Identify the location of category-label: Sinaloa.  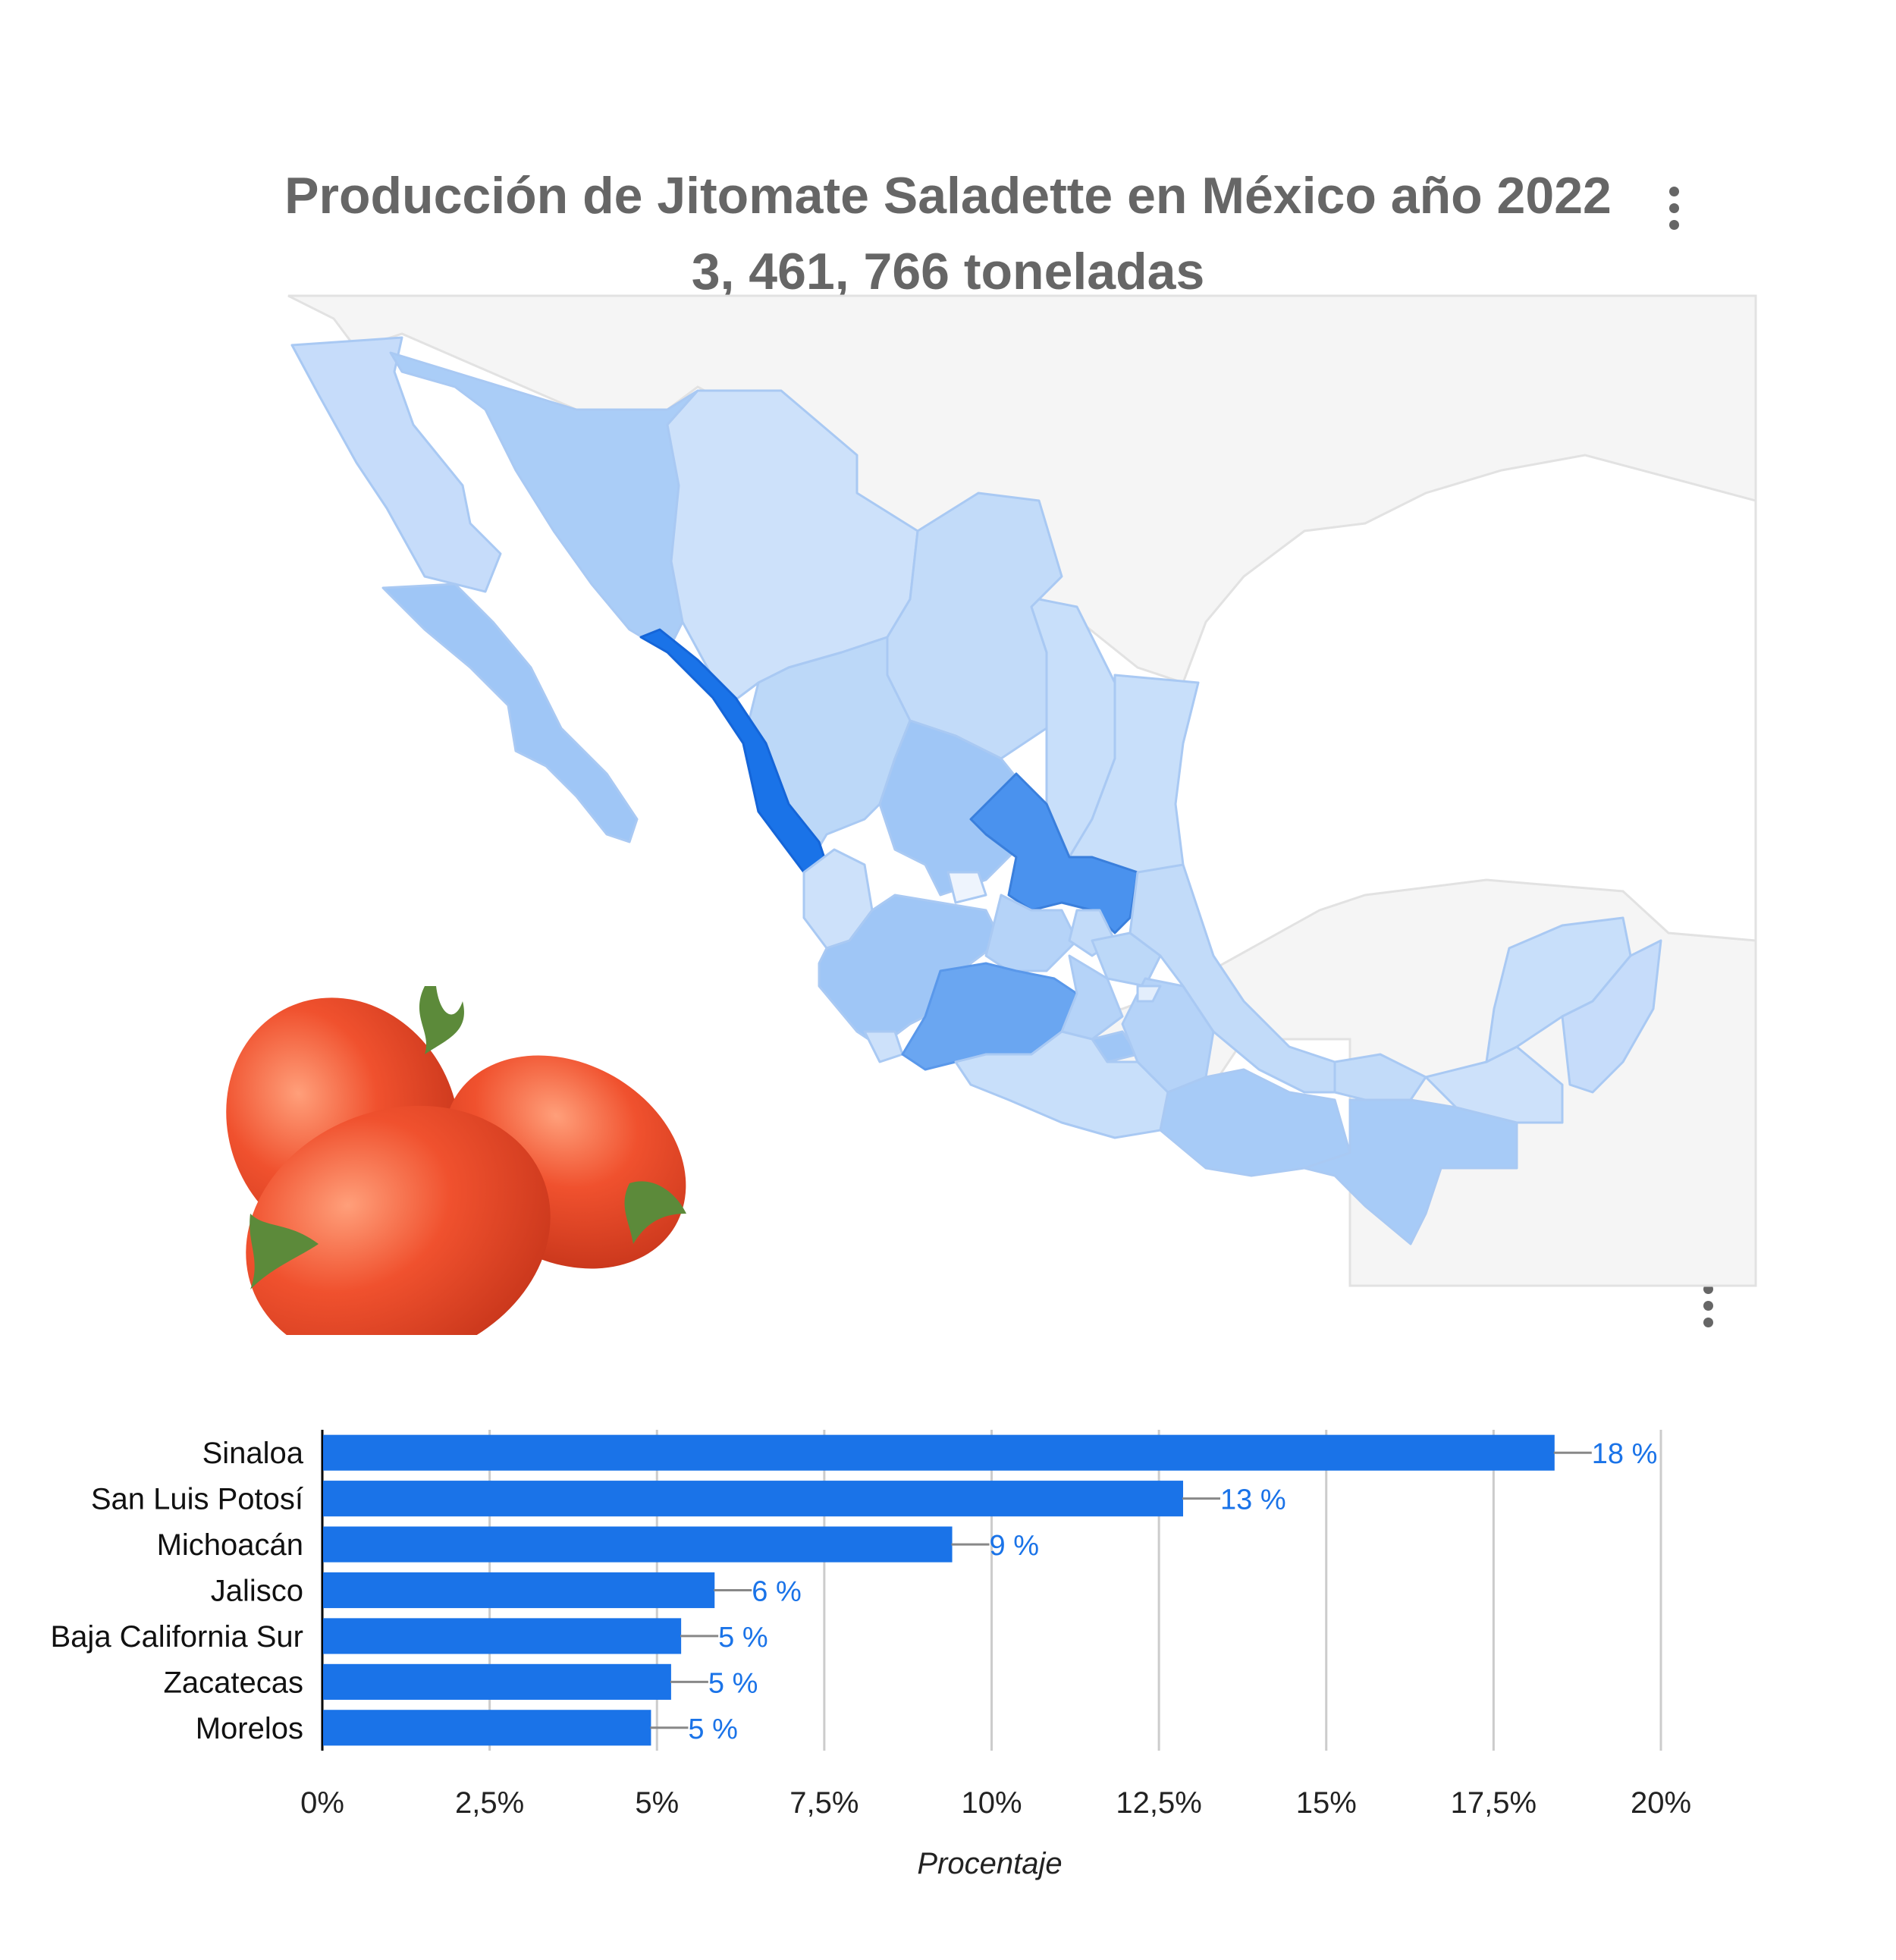
(253, 1453).